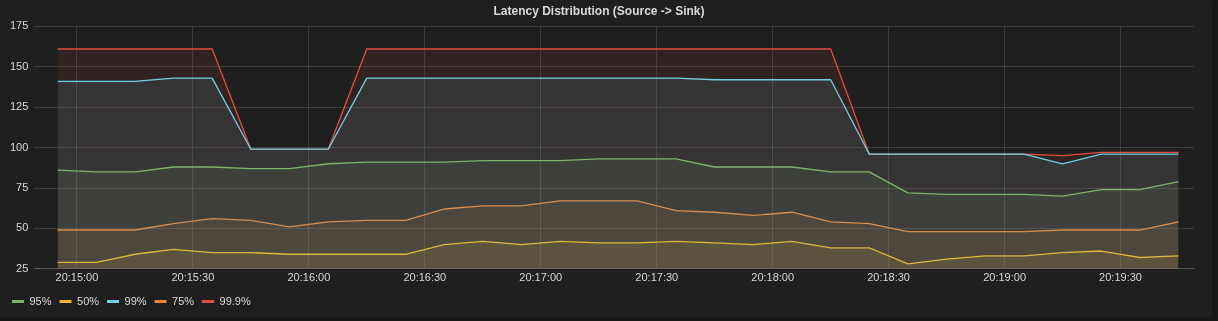  What do you see at coordinates (135, 300) in the screenshot?
I see `legend-label: 99%` at bounding box center [135, 300].